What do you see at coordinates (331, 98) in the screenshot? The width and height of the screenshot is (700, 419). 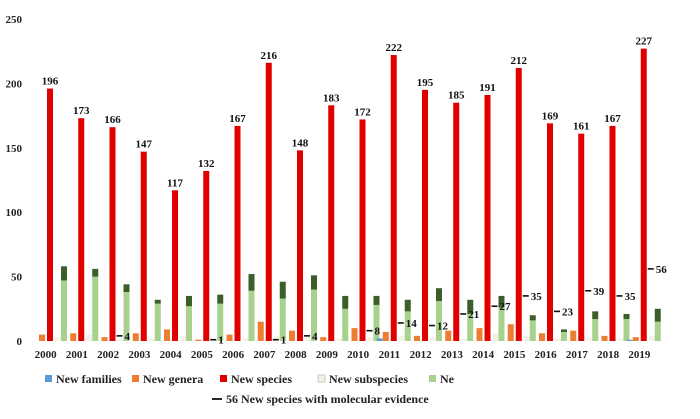 I see `species-data-label: 183` at bounding box center [331, 98].